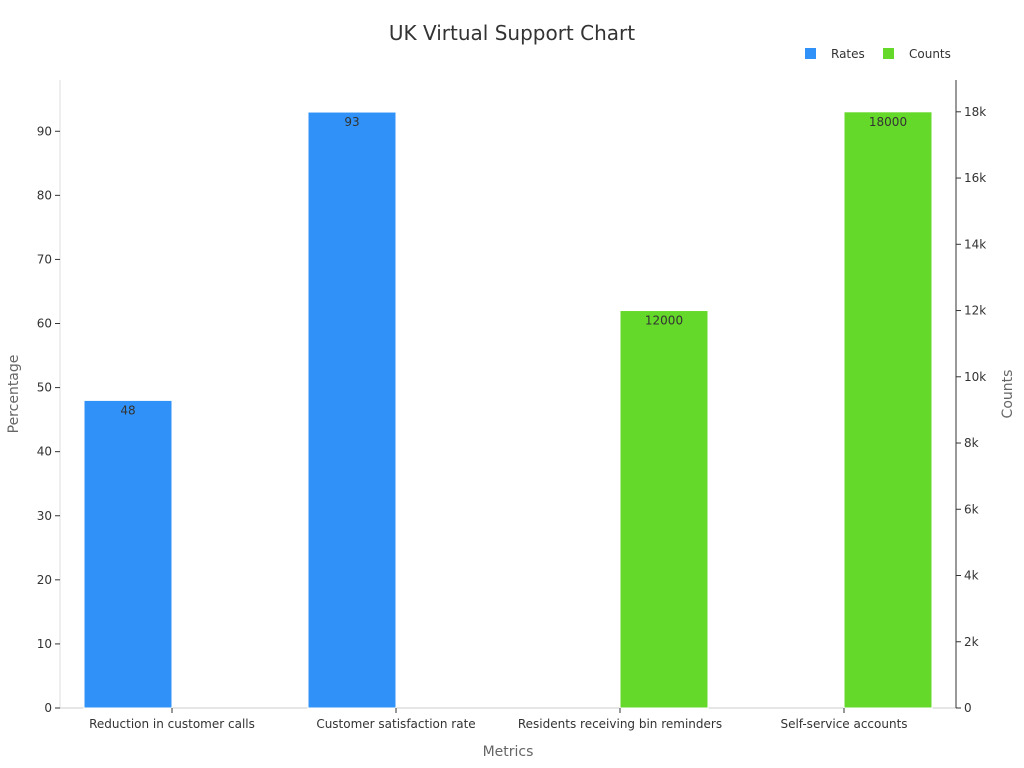  Describe the element at coordinates (14, 394) in the screenshot. I see `left-axis-title: Percentage` at that location.